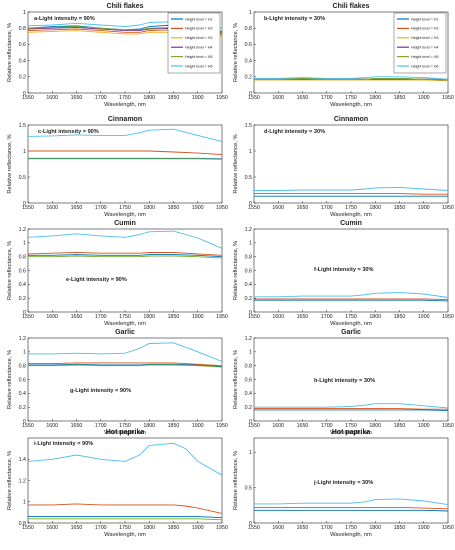 The height and width of the screenshot is (550, 455). I want to click on panel-title: Cinnamon, so click(351, 119).